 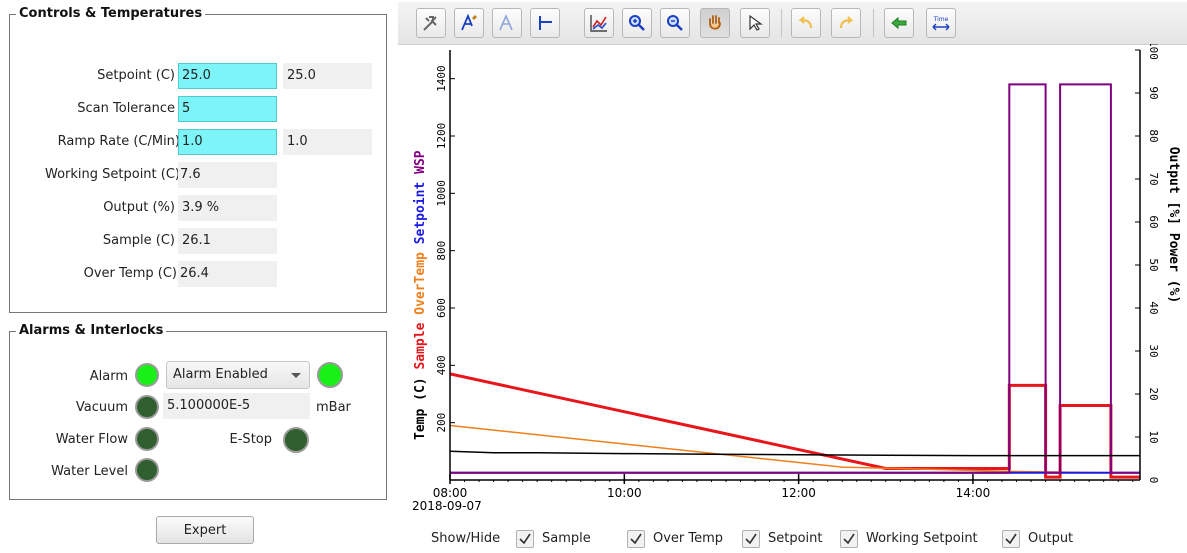 I want to click on right-axis-label: Output [%] Power (%), so click(x=1173, y=225).